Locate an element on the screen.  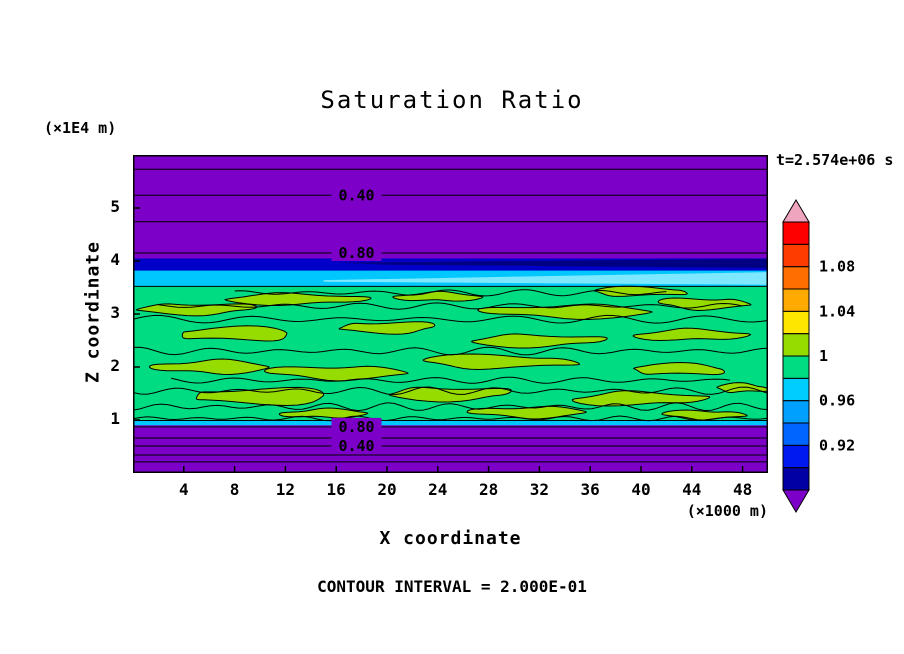
chart-title: Saturation Ratio is located at coordinates (452, 100).